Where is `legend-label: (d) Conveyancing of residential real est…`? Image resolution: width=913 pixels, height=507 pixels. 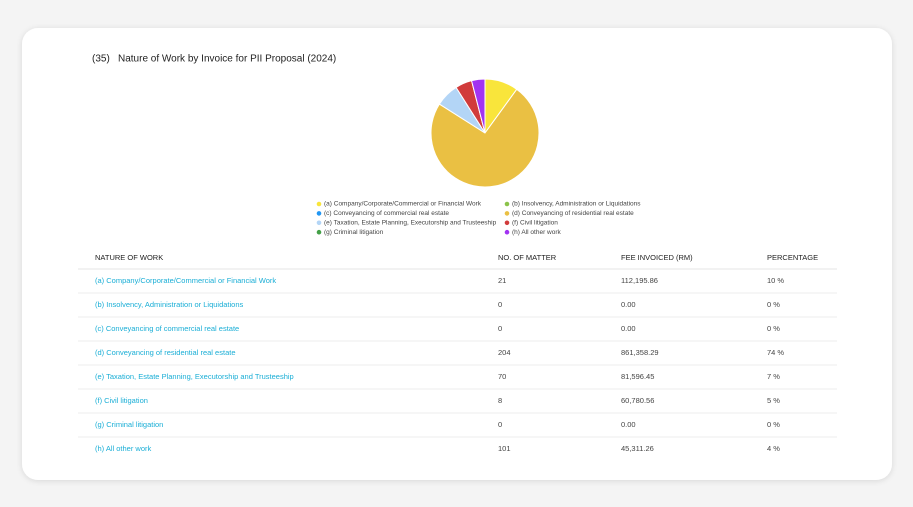
legend-label: (d) Conveyancing of residential real est… is located at coordinates (573, 213).